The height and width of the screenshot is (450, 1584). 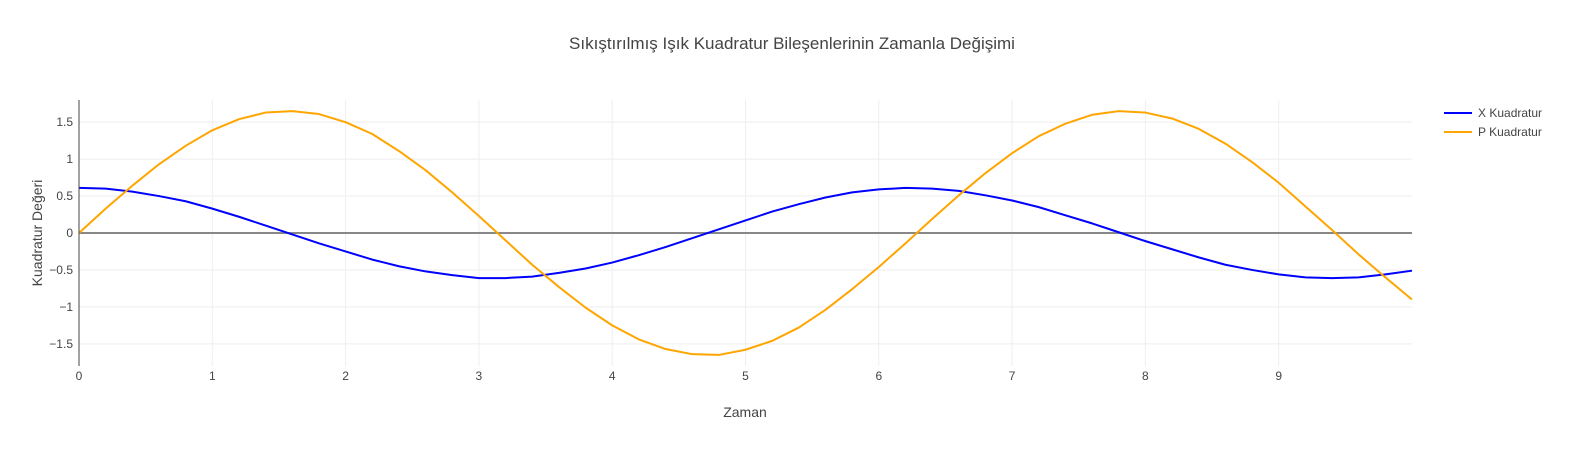 What do you see at coordinates (745, 376) in the screenshot?
I see `x-tick-label: 5` at bounding box center [745, 376].